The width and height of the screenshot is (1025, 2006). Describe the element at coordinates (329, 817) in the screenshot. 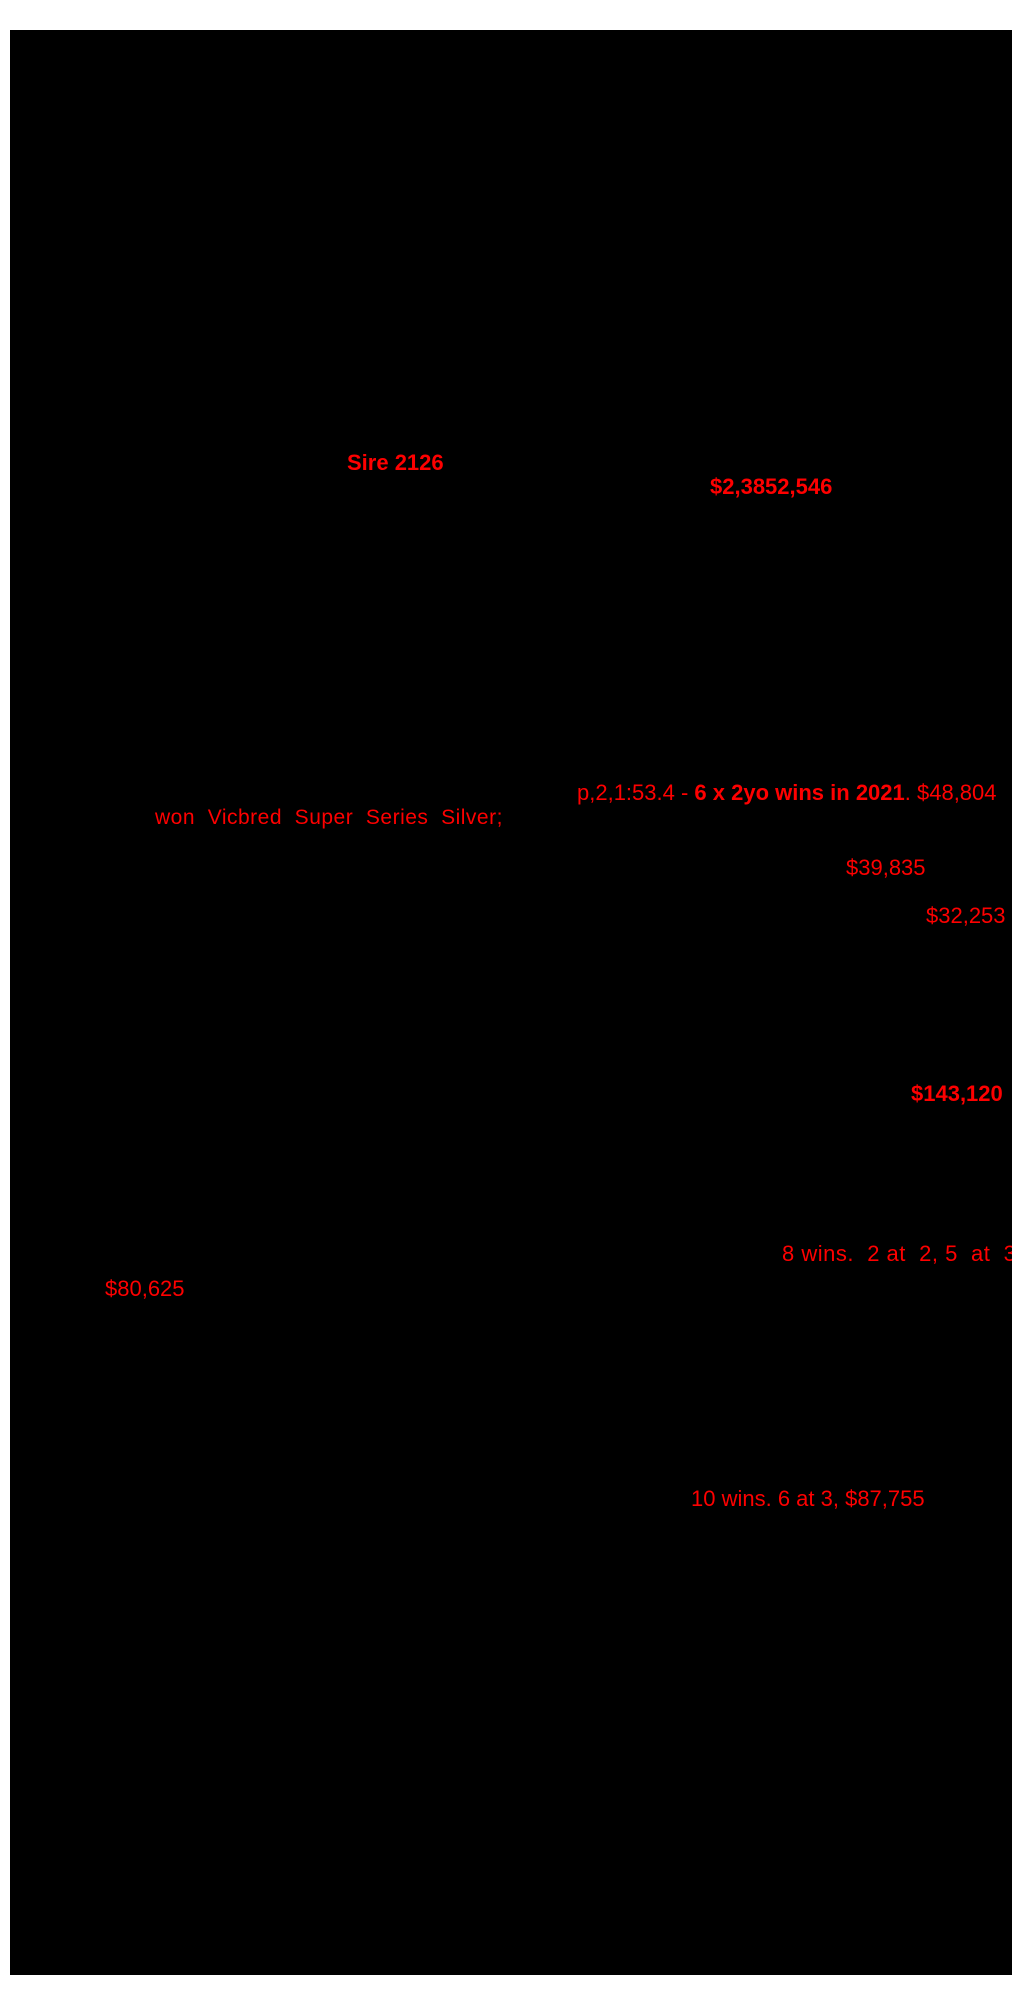

I see `vicbred-silver-note: won Vicbred Super Series Silver;` at that location.